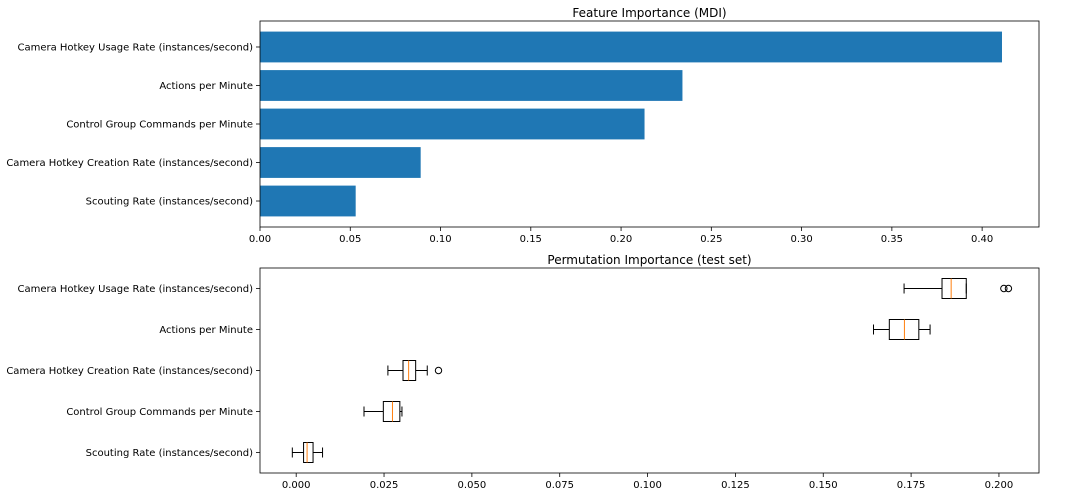 The height and width of the screenshot is (496, 1072). I want to click on x-tick-label: 0.40, so click(982, 239).